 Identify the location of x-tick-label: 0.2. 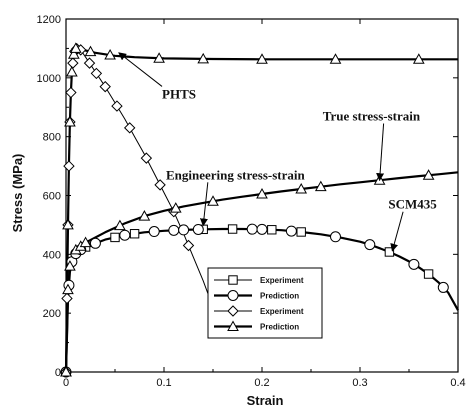
(261, 383).